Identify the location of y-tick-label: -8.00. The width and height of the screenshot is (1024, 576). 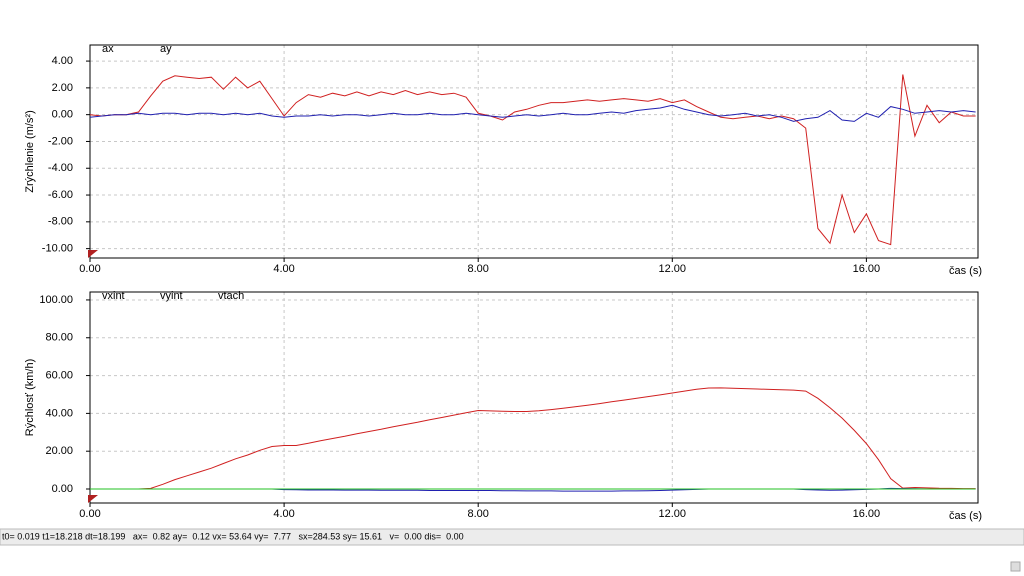
(60, 222).